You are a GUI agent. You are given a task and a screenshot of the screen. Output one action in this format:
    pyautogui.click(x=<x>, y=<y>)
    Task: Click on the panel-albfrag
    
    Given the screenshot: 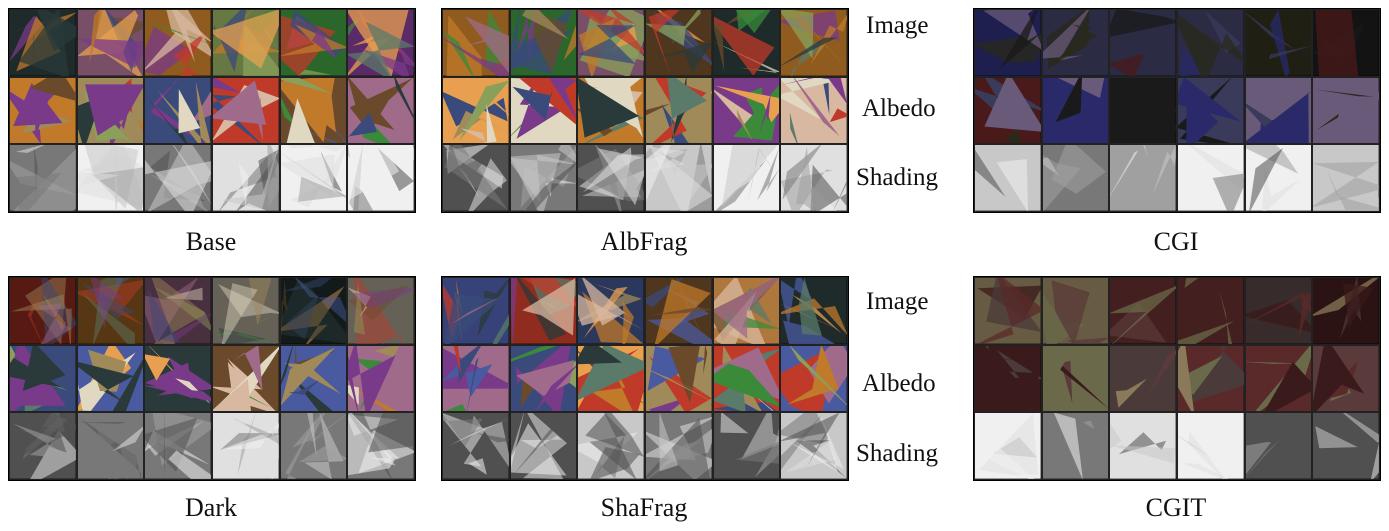 What is the action you would take?
    pyautogui.click(x=645, y=110)
    